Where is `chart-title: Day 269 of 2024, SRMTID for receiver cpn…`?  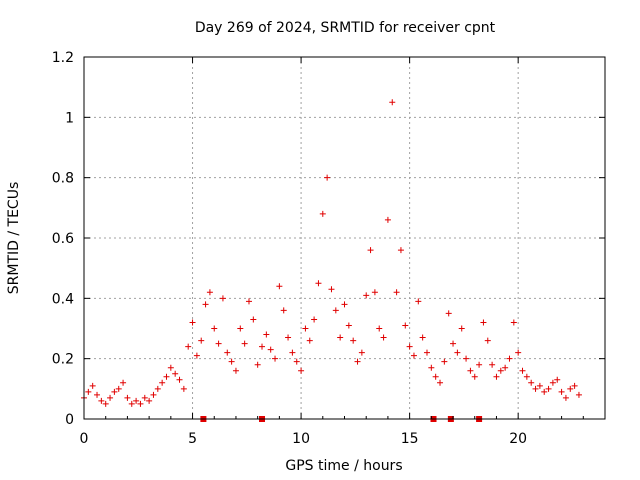
chart-title: Day 269 of 2024, SRMTID for receiver cpn… is located at coordinates (345, 28).